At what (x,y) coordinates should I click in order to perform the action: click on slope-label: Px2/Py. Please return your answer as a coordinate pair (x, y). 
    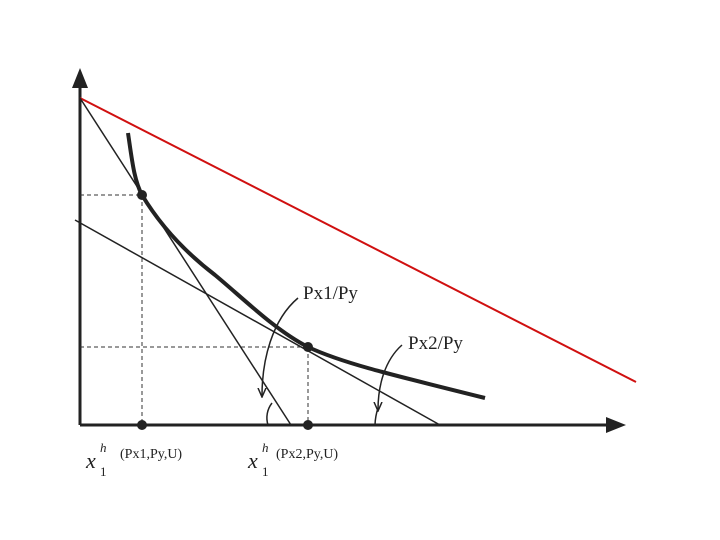
    Looking at the image, I should click on (435, 343).